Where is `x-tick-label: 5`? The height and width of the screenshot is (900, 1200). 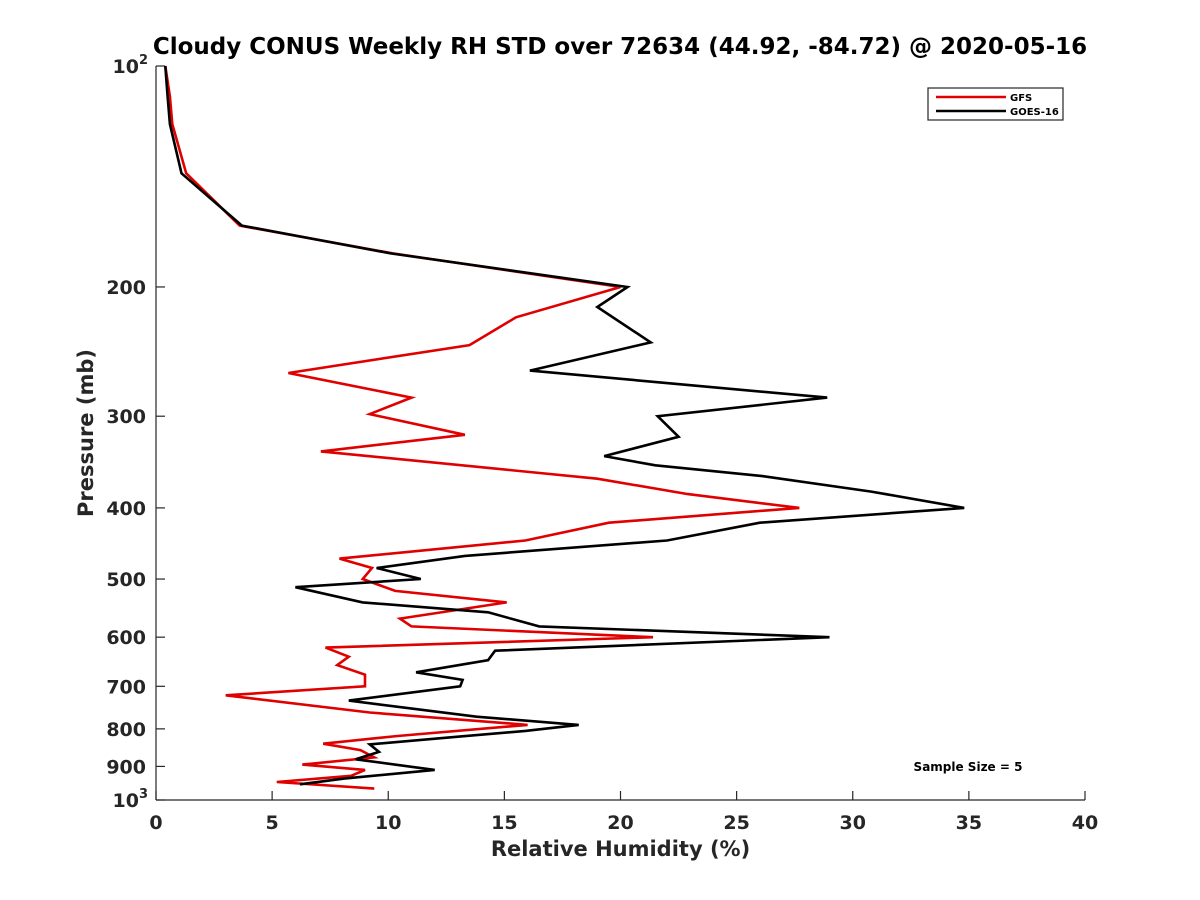 x-tick-label: 5 is located at coordinates (272, 823).